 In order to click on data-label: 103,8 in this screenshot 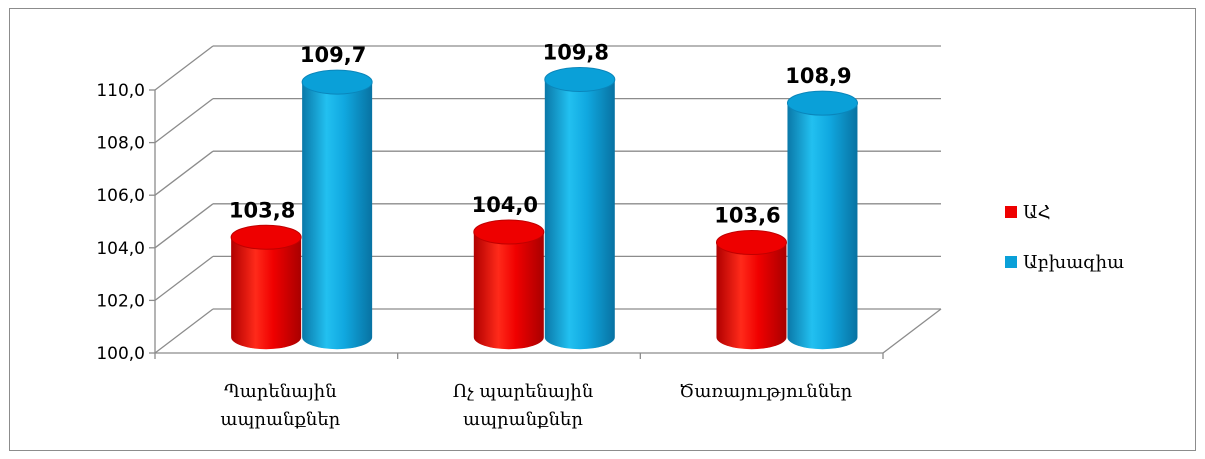, I will do `click(262, 210)`.